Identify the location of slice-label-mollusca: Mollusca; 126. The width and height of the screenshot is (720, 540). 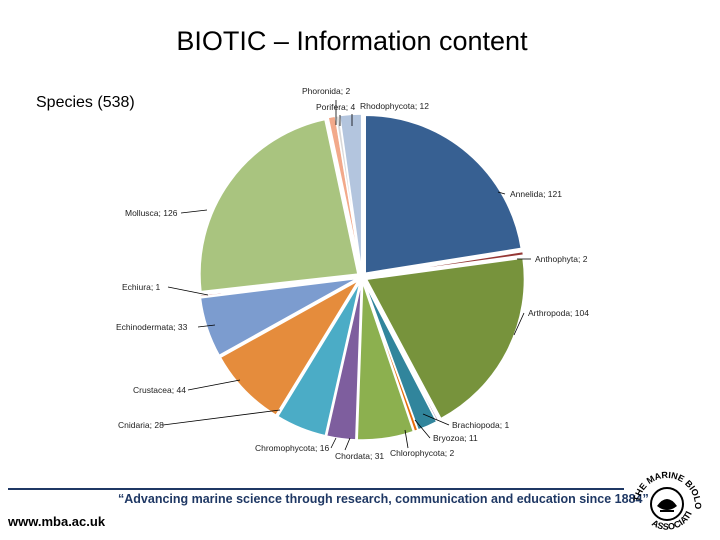
(151, 213).